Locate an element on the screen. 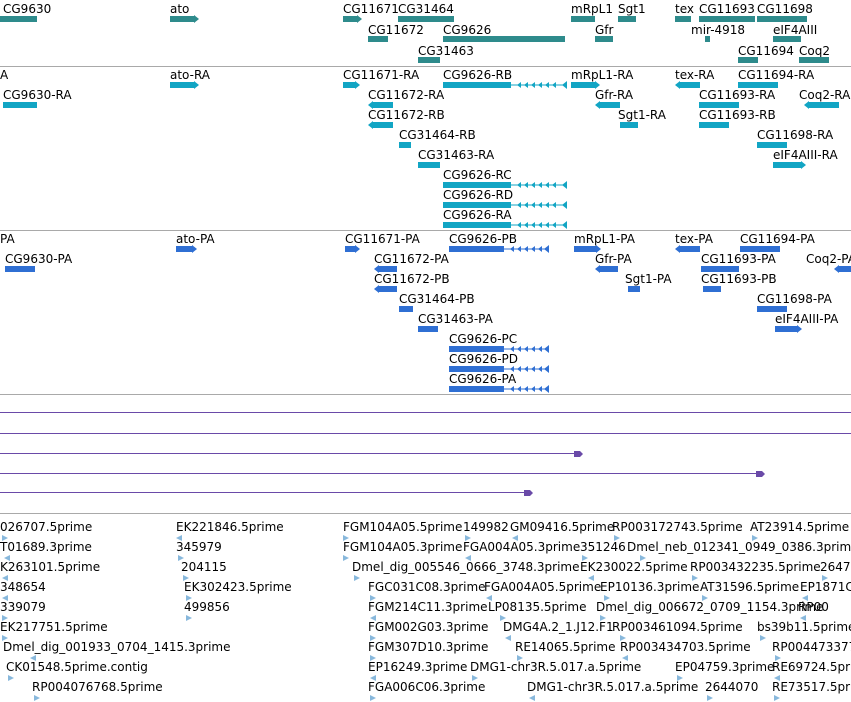 The height and width of the screenshot is (702, 851). transcript-label: Gfr-RA is located at coordinates (614, 95).